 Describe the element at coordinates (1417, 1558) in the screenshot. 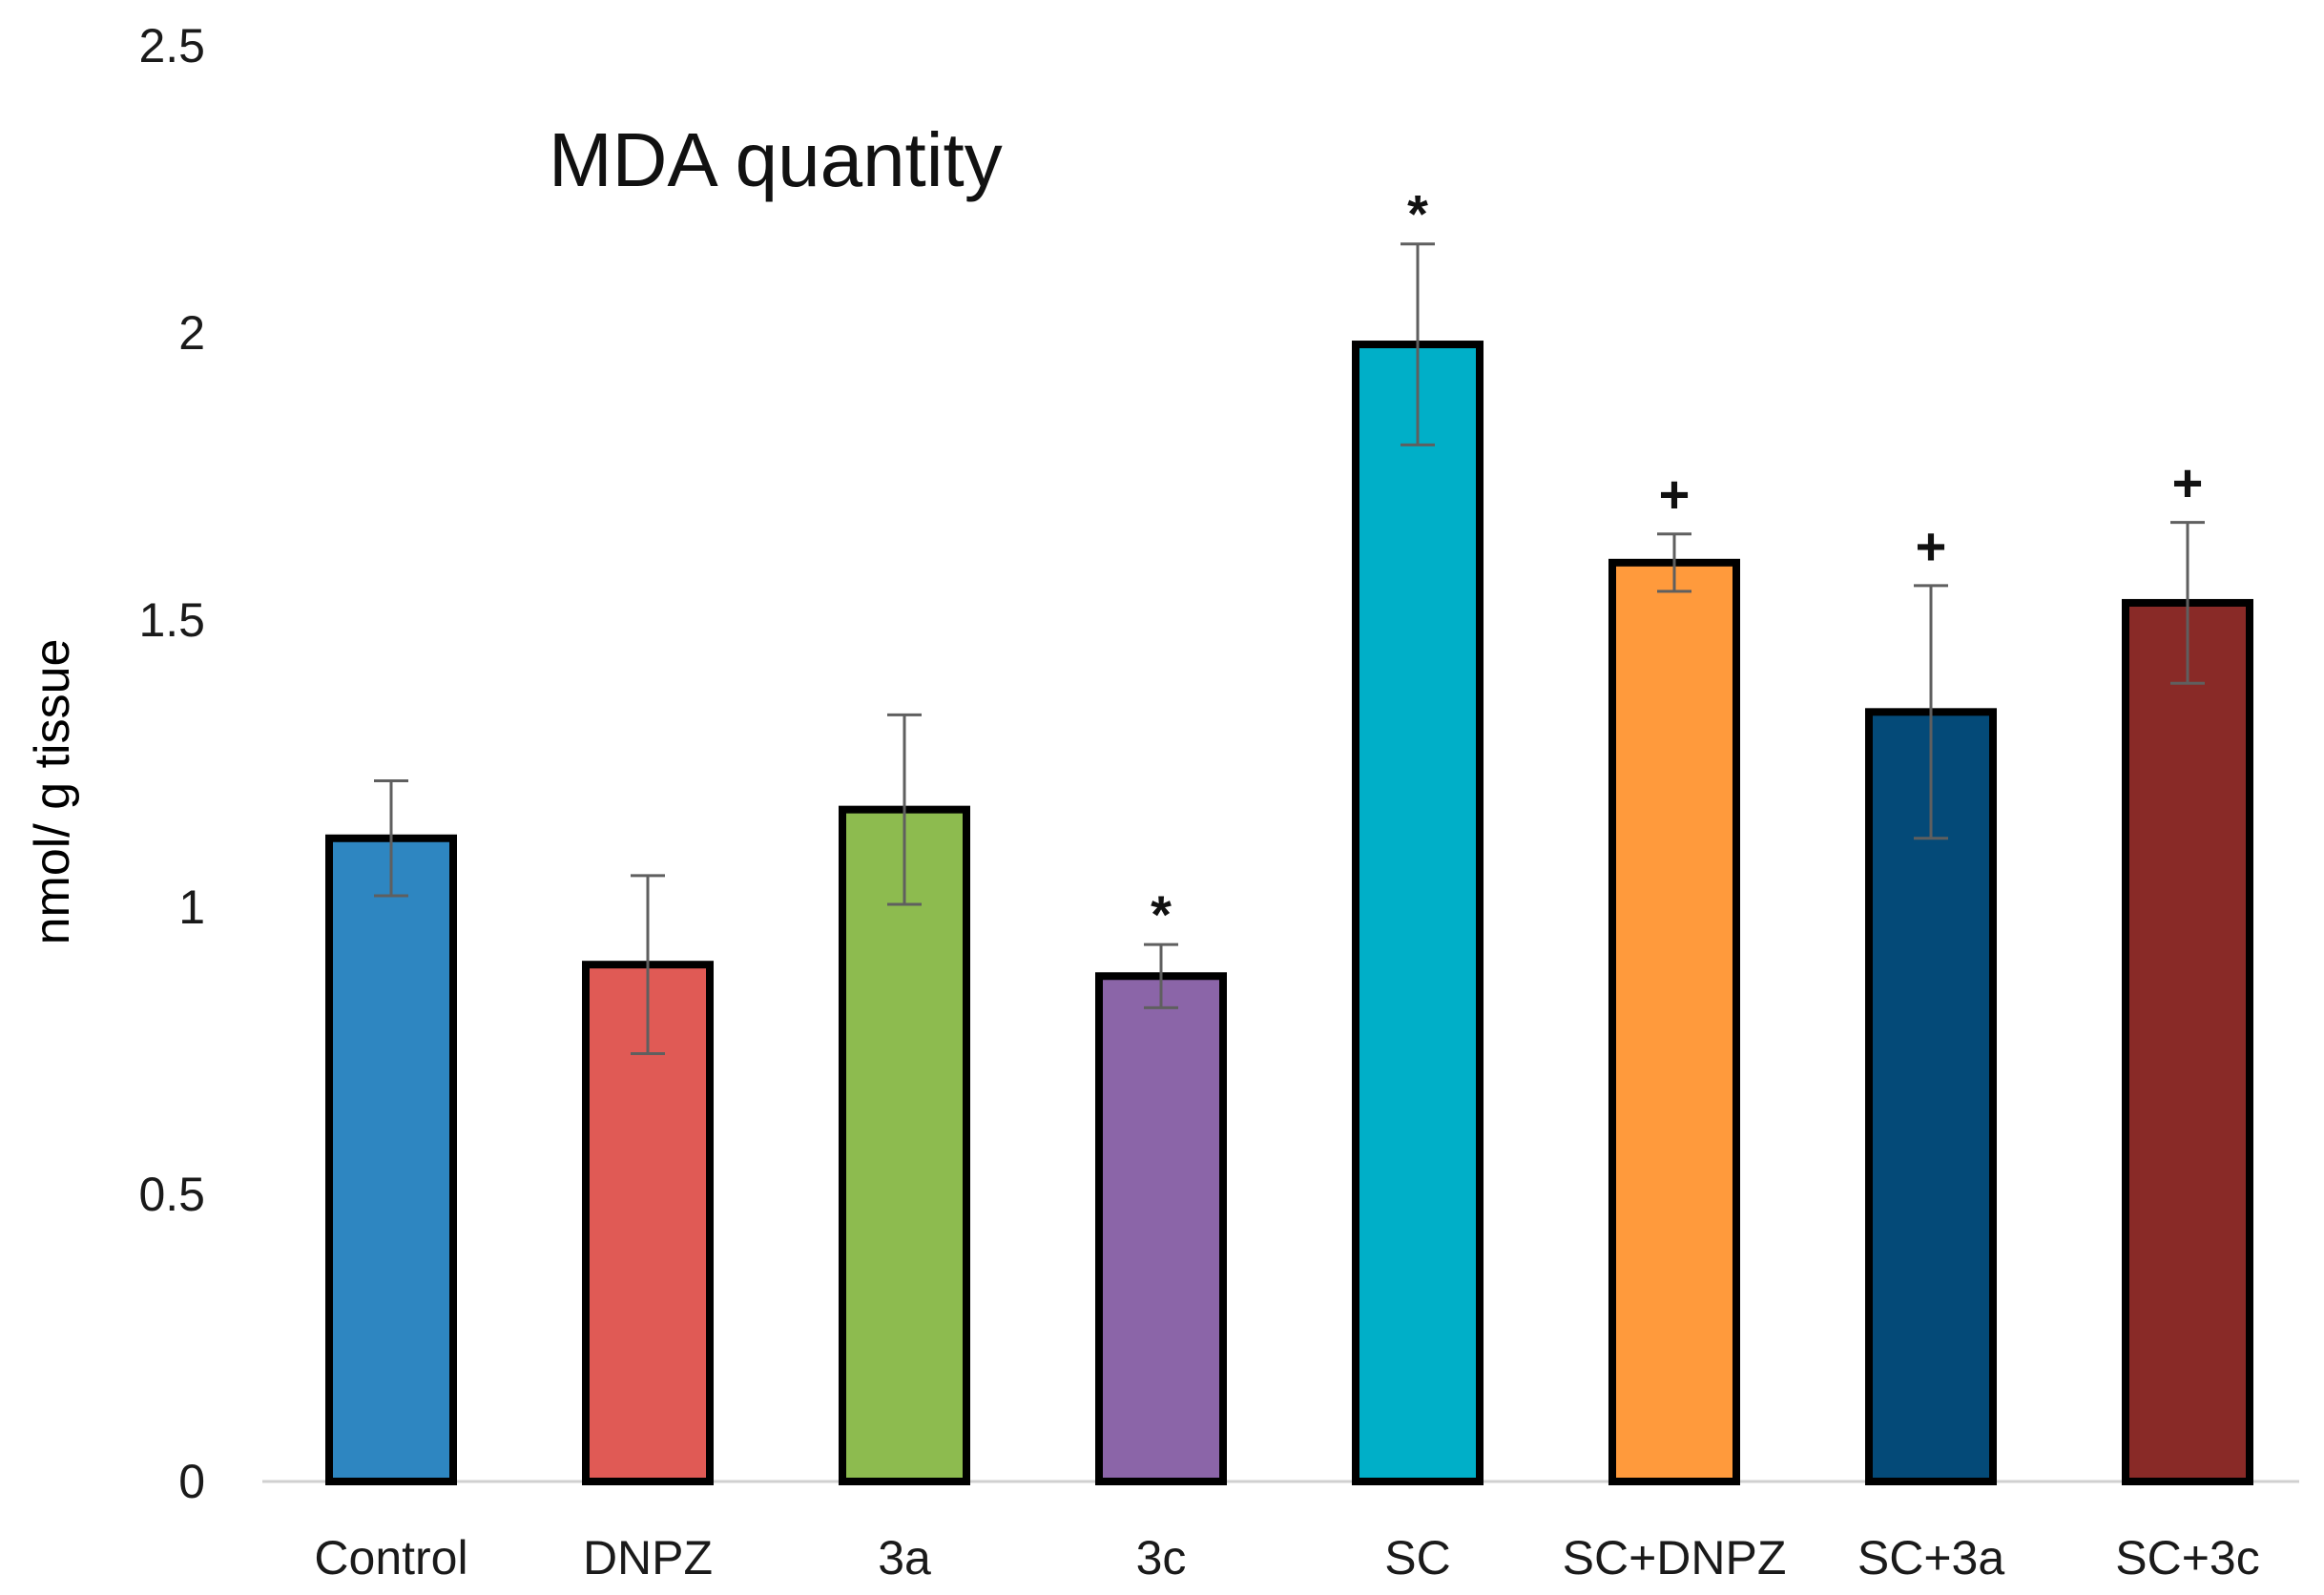

I see `category-label: SC` at that location.